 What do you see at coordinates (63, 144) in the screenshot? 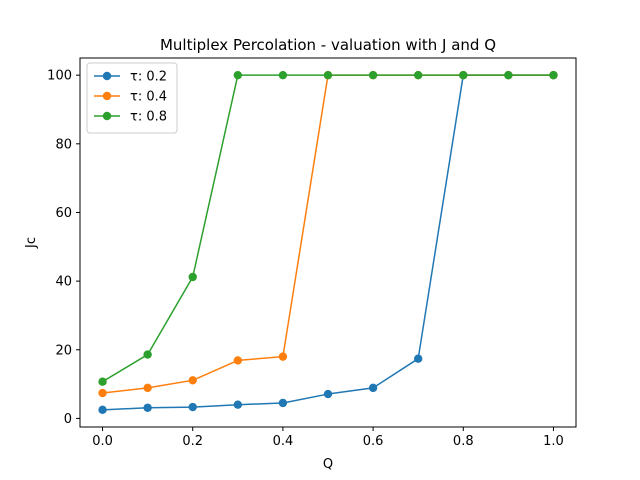
I see `y-tick-label: 80` at bounding box center [63, 144].